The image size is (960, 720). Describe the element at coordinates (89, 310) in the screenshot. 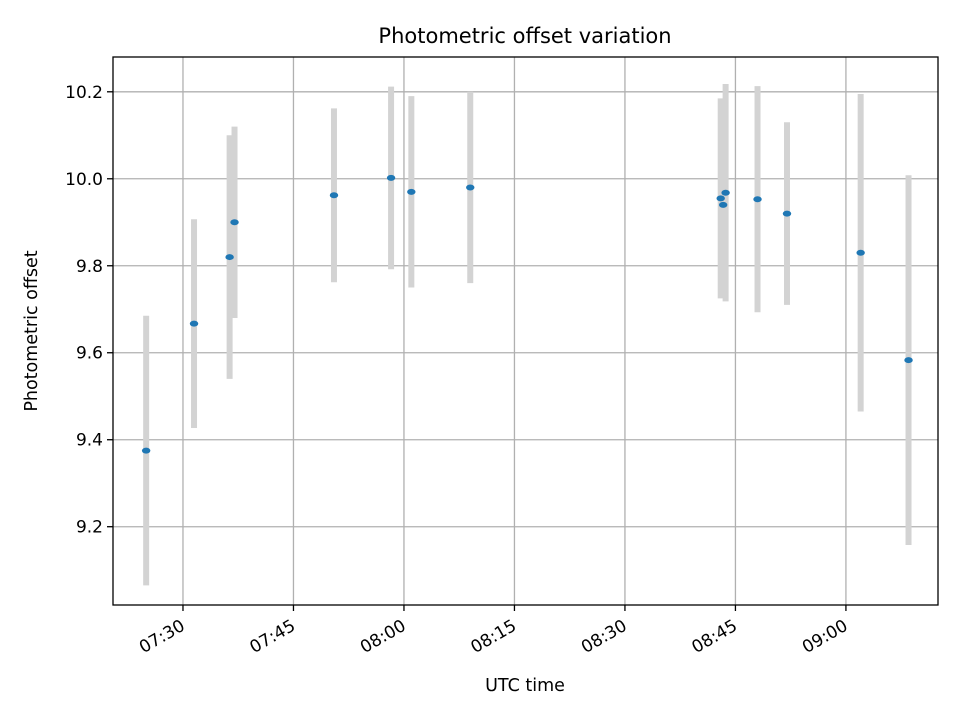

I see `y-axis-ticks: 9.2 9.4 9.6 9.8 10.0 10.2` at that location.